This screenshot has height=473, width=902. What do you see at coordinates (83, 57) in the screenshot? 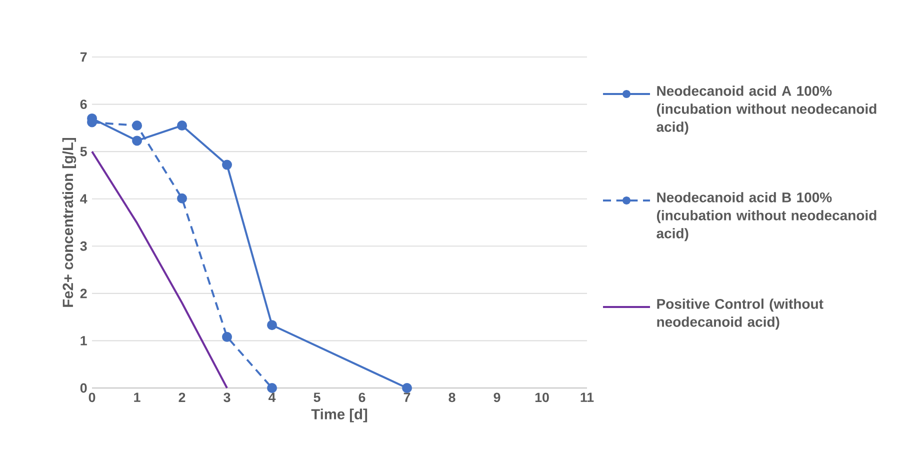
I see `y-tick-label: 7` at bounding box center [83, 57].